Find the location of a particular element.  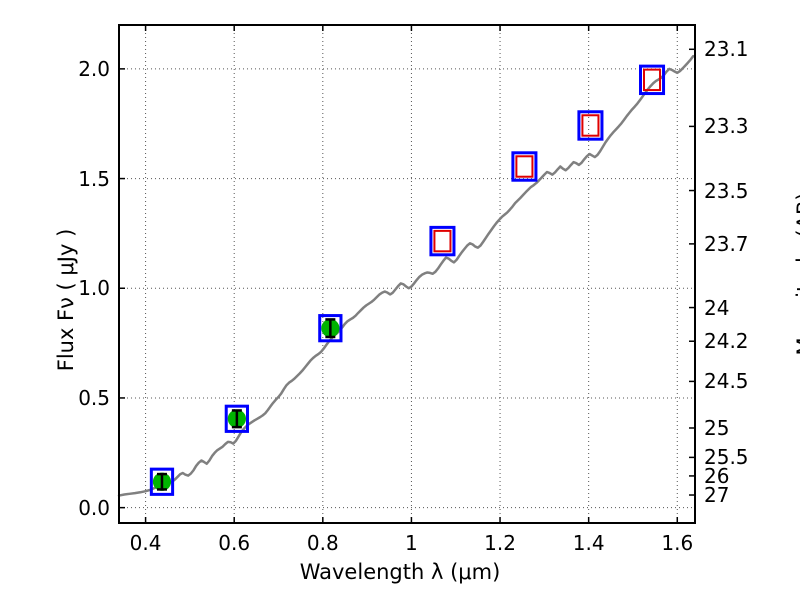

y-right-tick-label: 23.7 is located at coordinates (726, 243).